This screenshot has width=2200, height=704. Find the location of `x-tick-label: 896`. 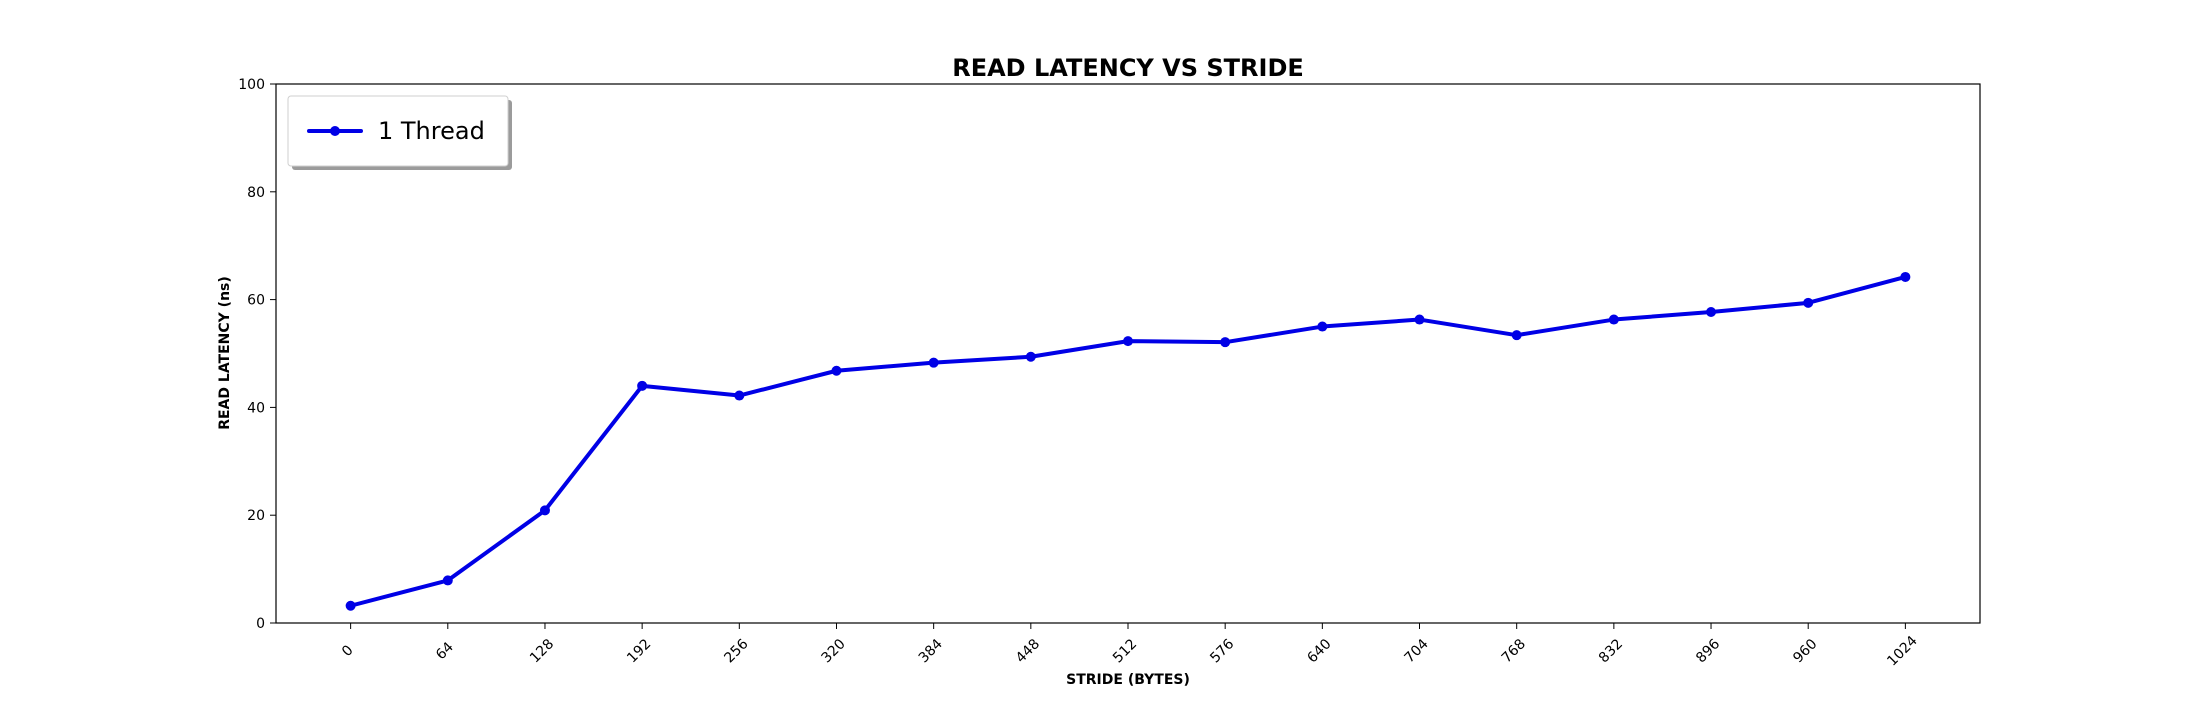

x-tick-label: 896 is located at coordinates (1708, 651).